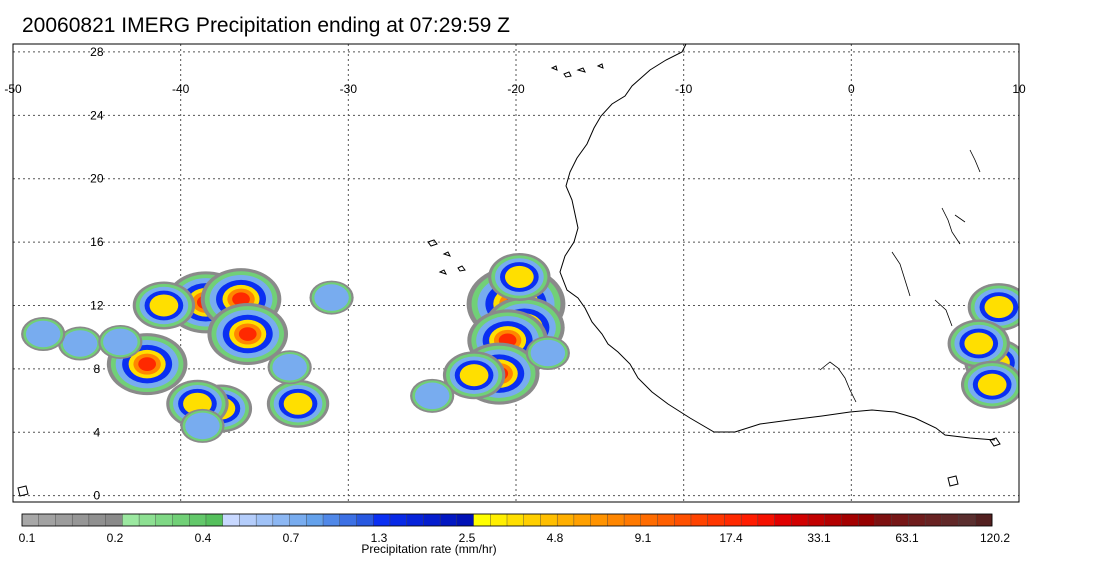  What do you see at coordinates (97, 305) in the screenshot?
I see `lat-tick-label: 12` at bounding box center [97, 305].